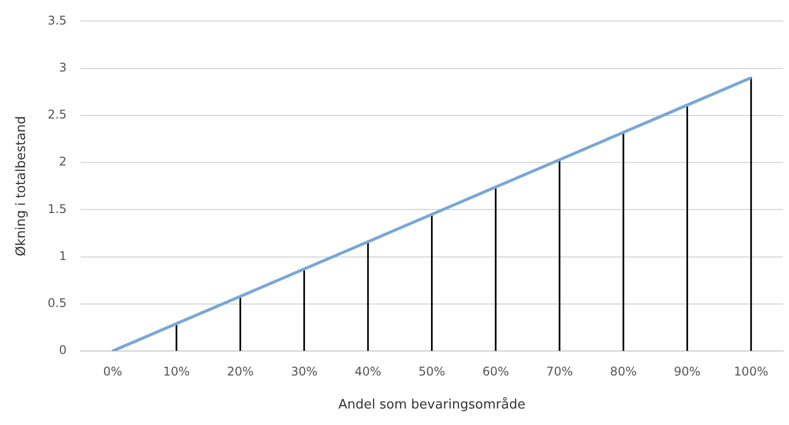  I want to click on x-tick-label: 70%, so click(559, 371).